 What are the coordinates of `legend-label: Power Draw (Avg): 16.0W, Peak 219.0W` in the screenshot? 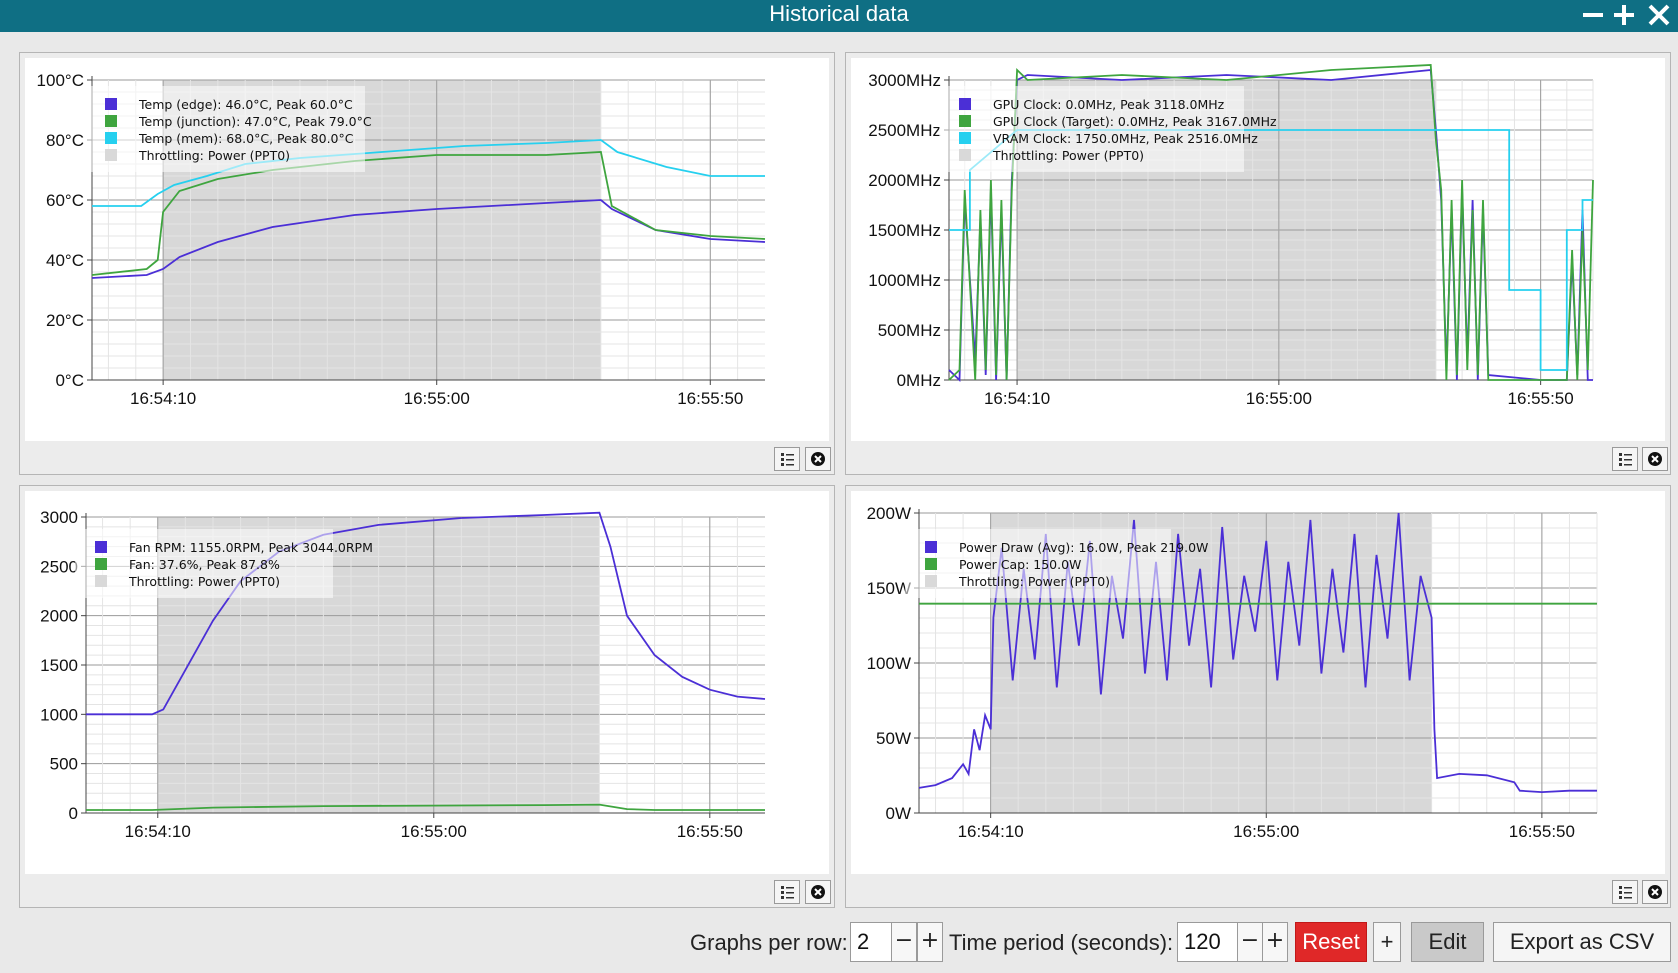 It's located at (1083, 547).